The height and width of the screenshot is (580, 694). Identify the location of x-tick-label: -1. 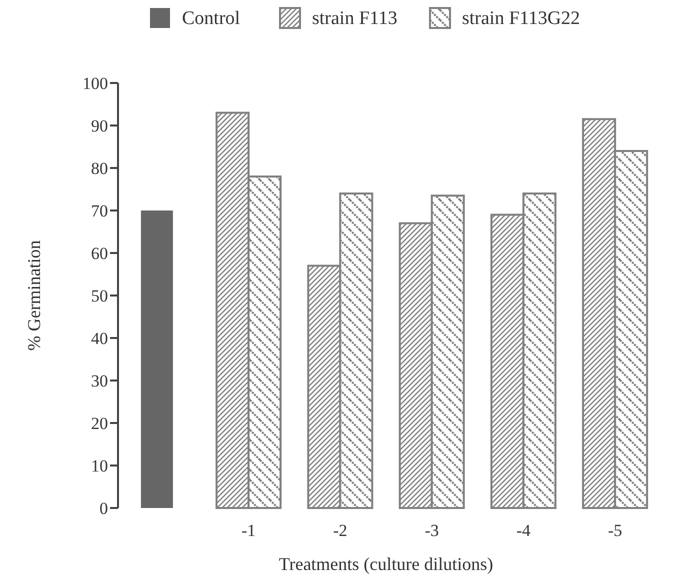
(248, 530).